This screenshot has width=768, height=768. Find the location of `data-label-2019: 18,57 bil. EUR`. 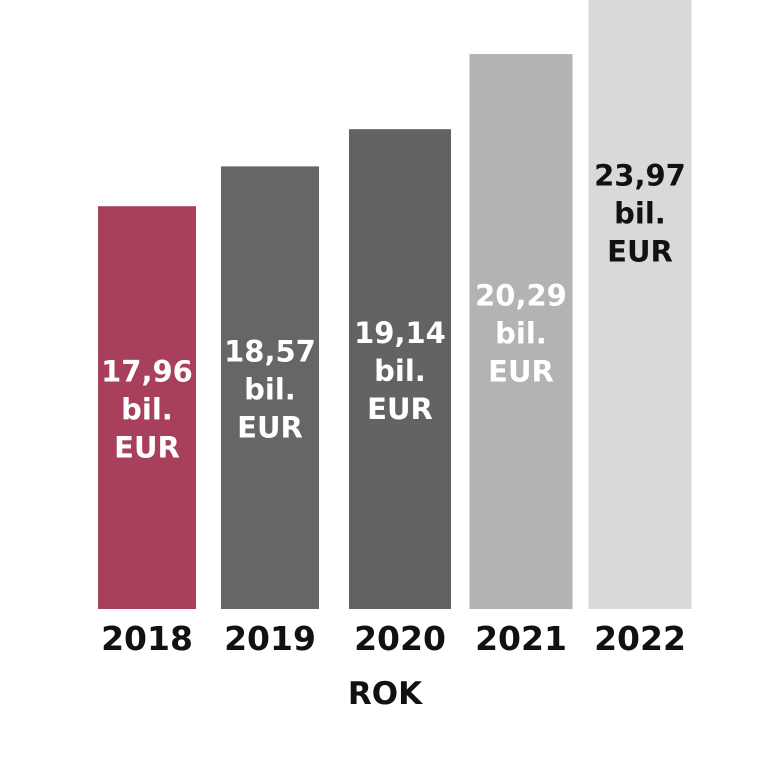

data-label-2019: 18,57 bil. EUR is located at coordinates (270, 390).